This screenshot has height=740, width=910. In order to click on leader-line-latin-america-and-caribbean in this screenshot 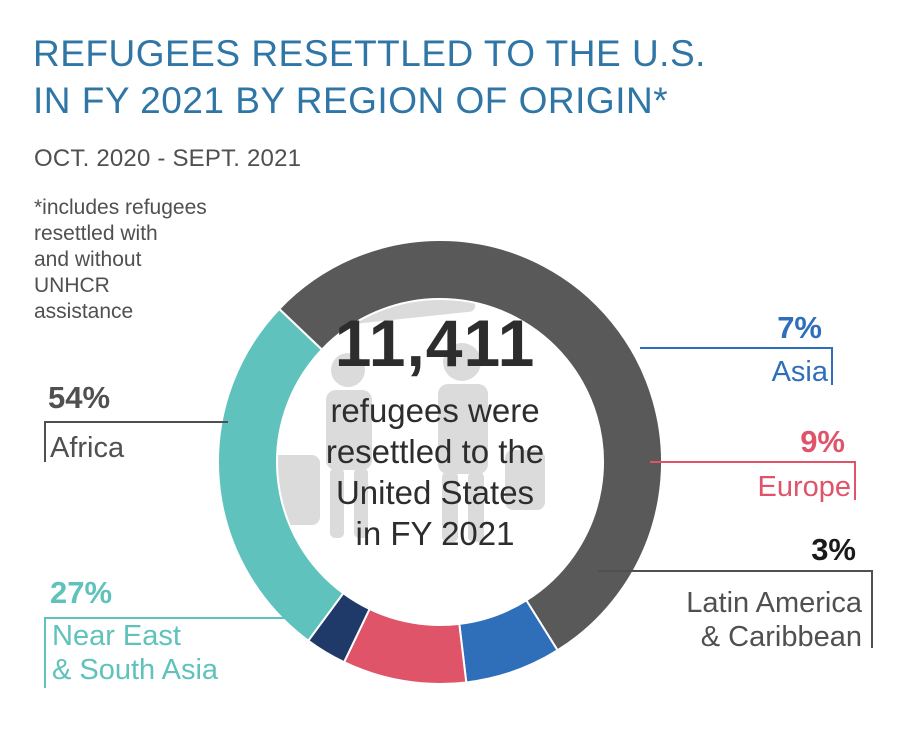, I will do `click(735, 609)`.